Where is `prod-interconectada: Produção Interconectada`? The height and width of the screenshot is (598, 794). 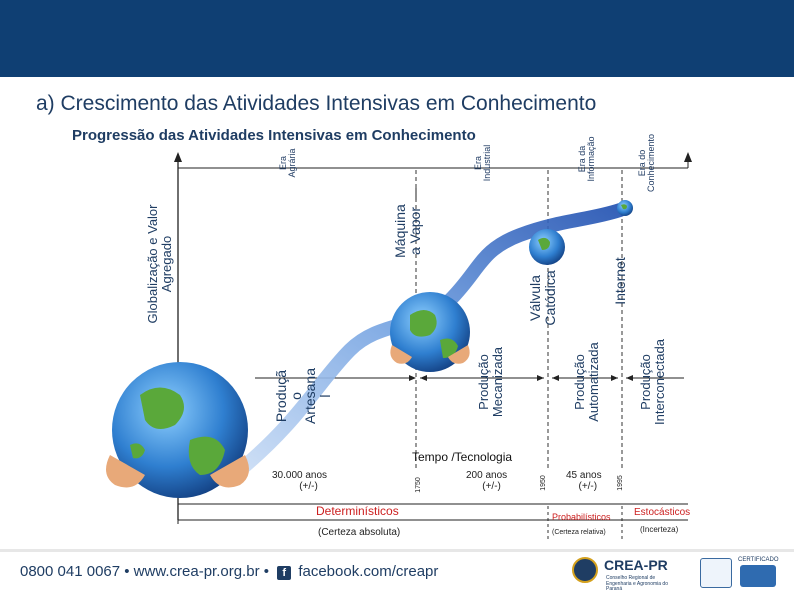
prod-interconectada: Produção Interconectada is located at coordinates (655, 382).